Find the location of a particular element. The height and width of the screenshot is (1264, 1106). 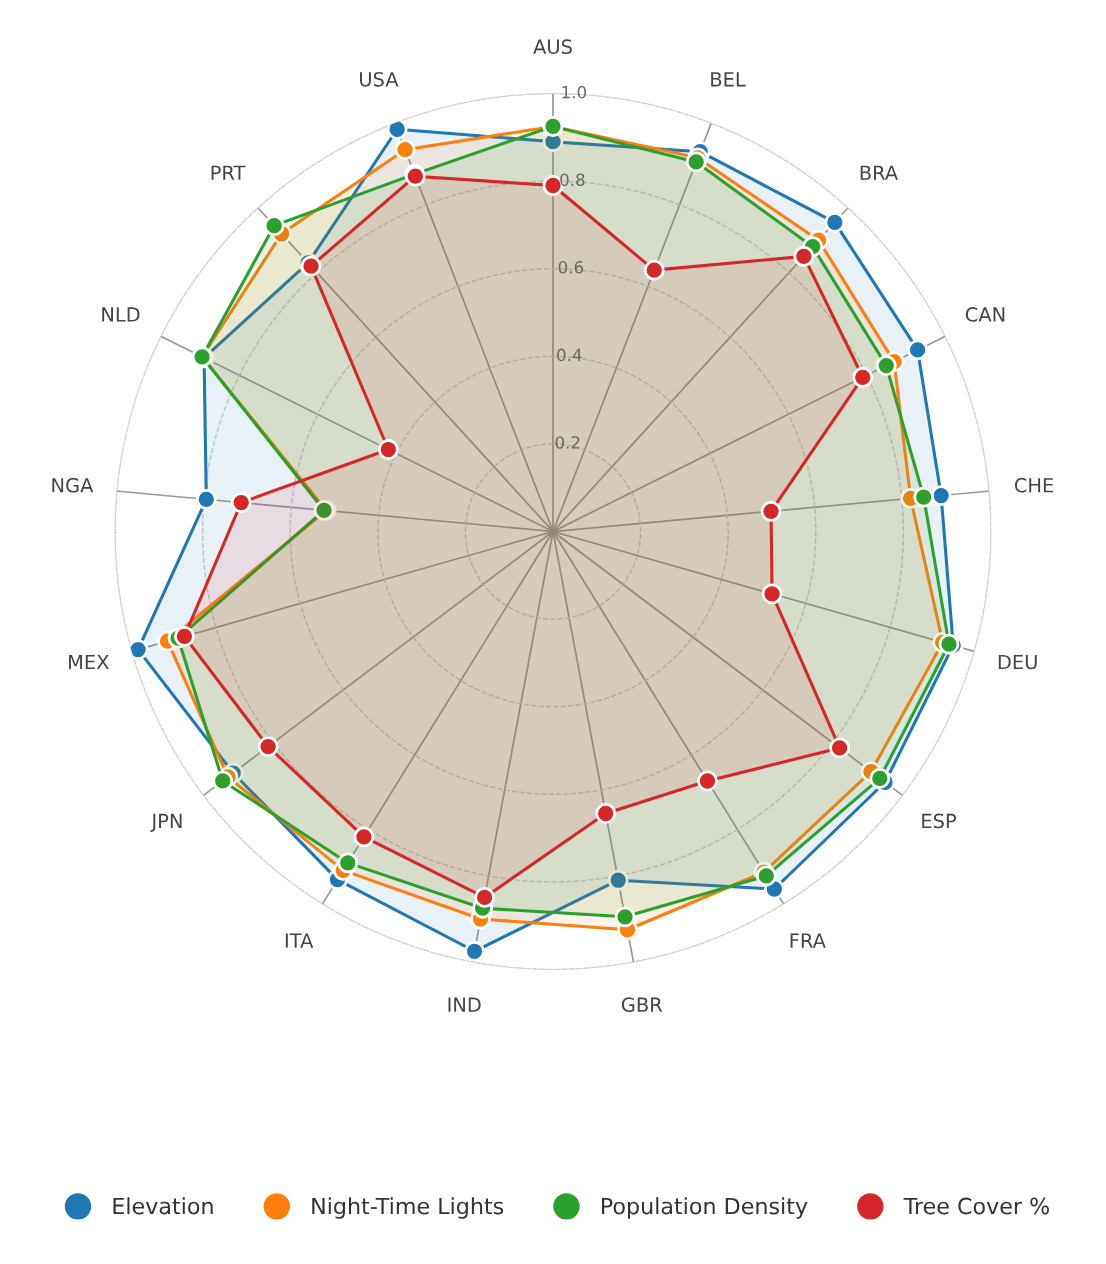

spoke-label: BEL is located at coordinates (728, 79).